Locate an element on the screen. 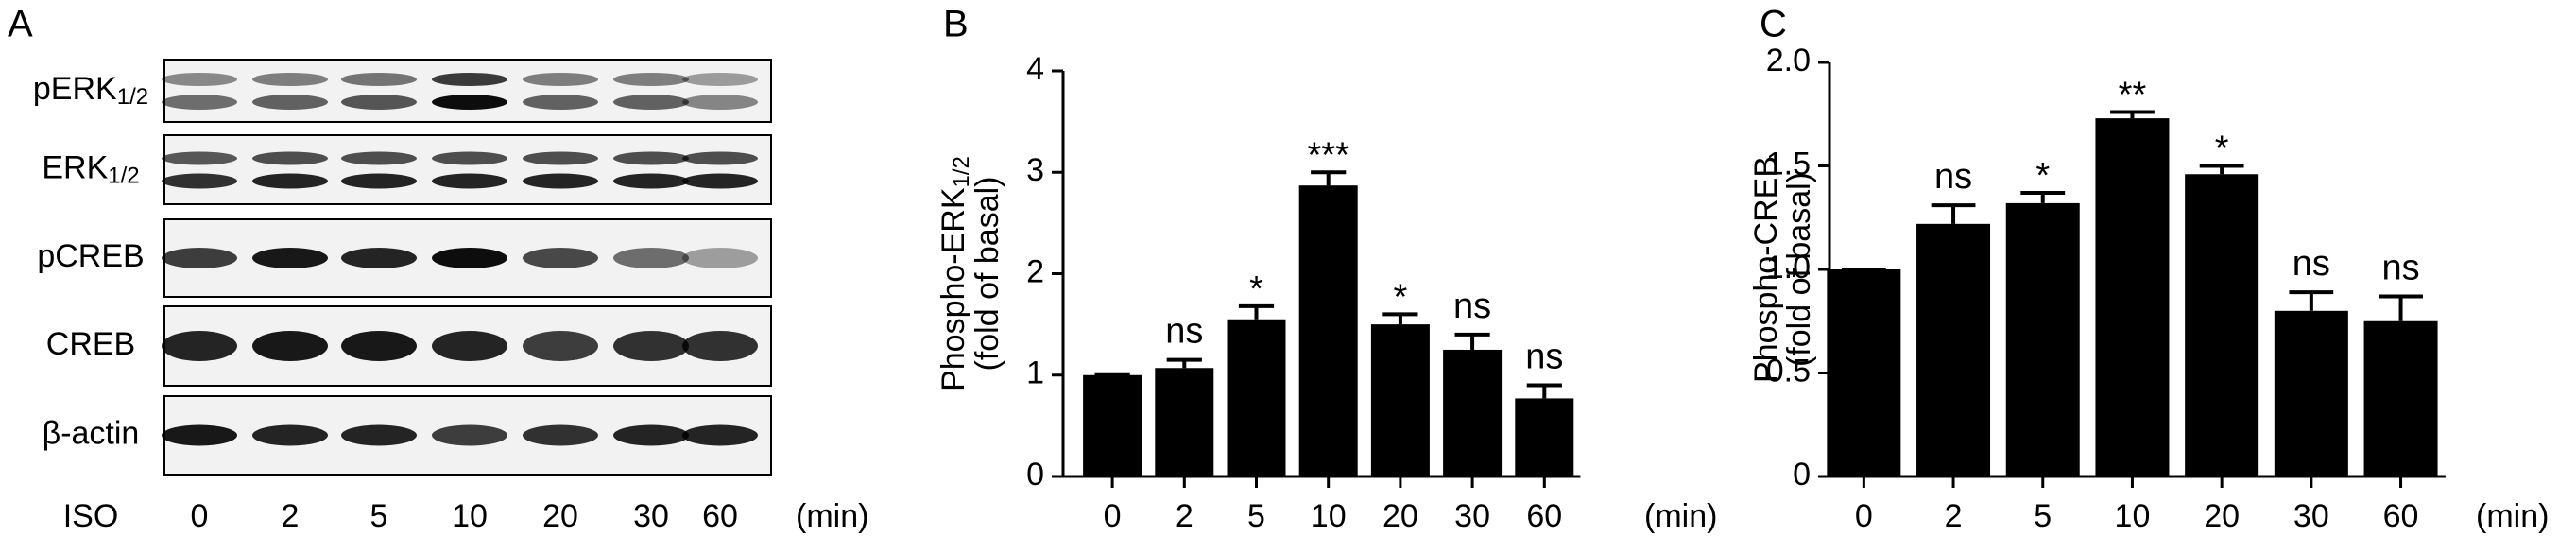 This screenshot has width=2576, height=554. y-tick-label: 1.5 is located at coordinates (1788, 164).